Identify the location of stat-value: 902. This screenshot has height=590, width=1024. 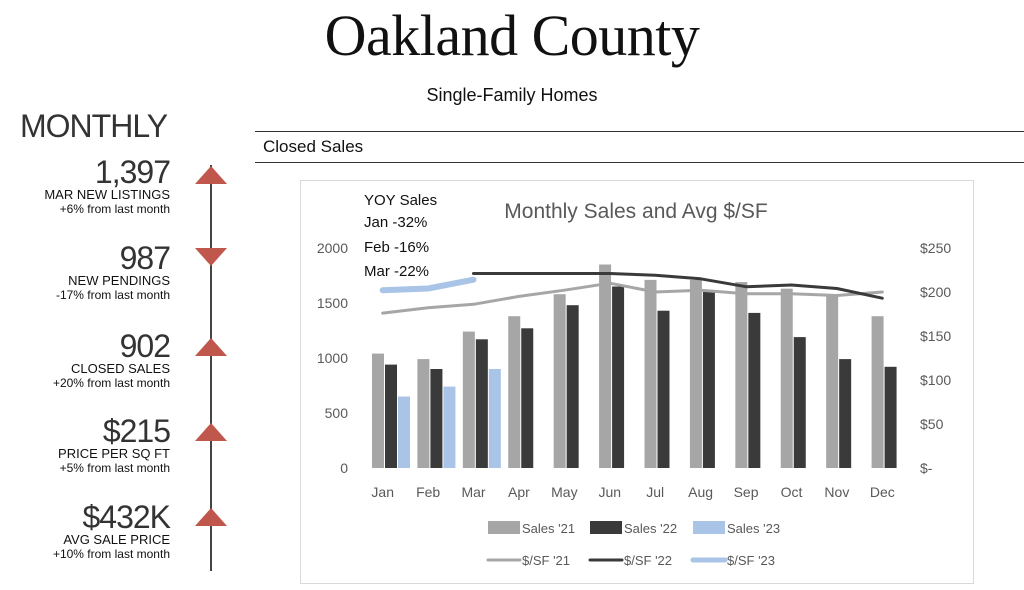
(145, 346).